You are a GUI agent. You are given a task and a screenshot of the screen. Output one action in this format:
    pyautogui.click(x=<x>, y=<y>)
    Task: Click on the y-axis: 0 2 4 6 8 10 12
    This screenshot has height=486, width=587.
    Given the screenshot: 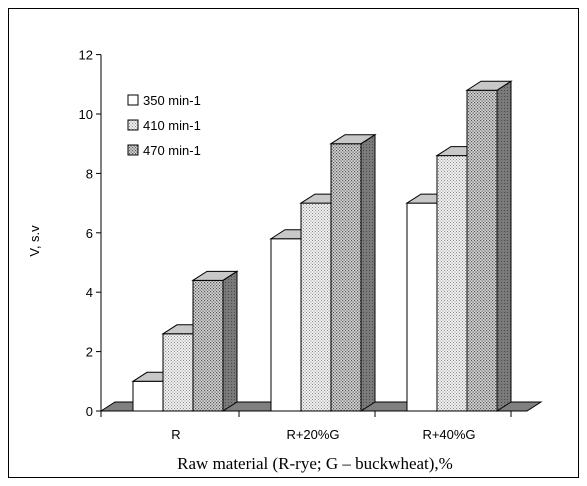 What is the action you would take?
    pyautogui.click(x=90, y=233)
    